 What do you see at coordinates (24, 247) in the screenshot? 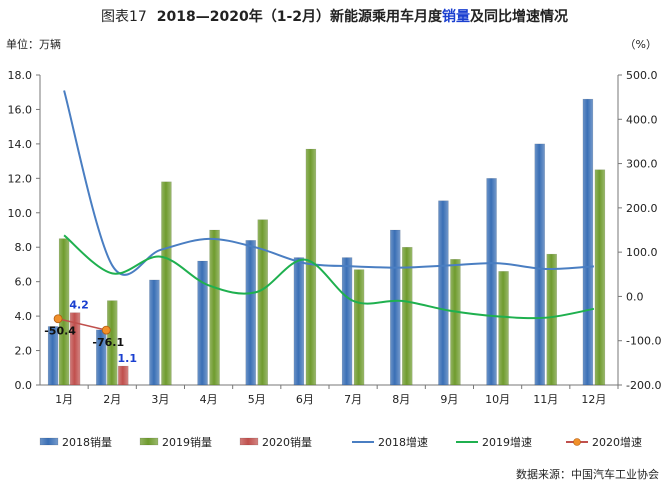
I see `left-tick-label: 8.0` at bounding box center [24, 247].